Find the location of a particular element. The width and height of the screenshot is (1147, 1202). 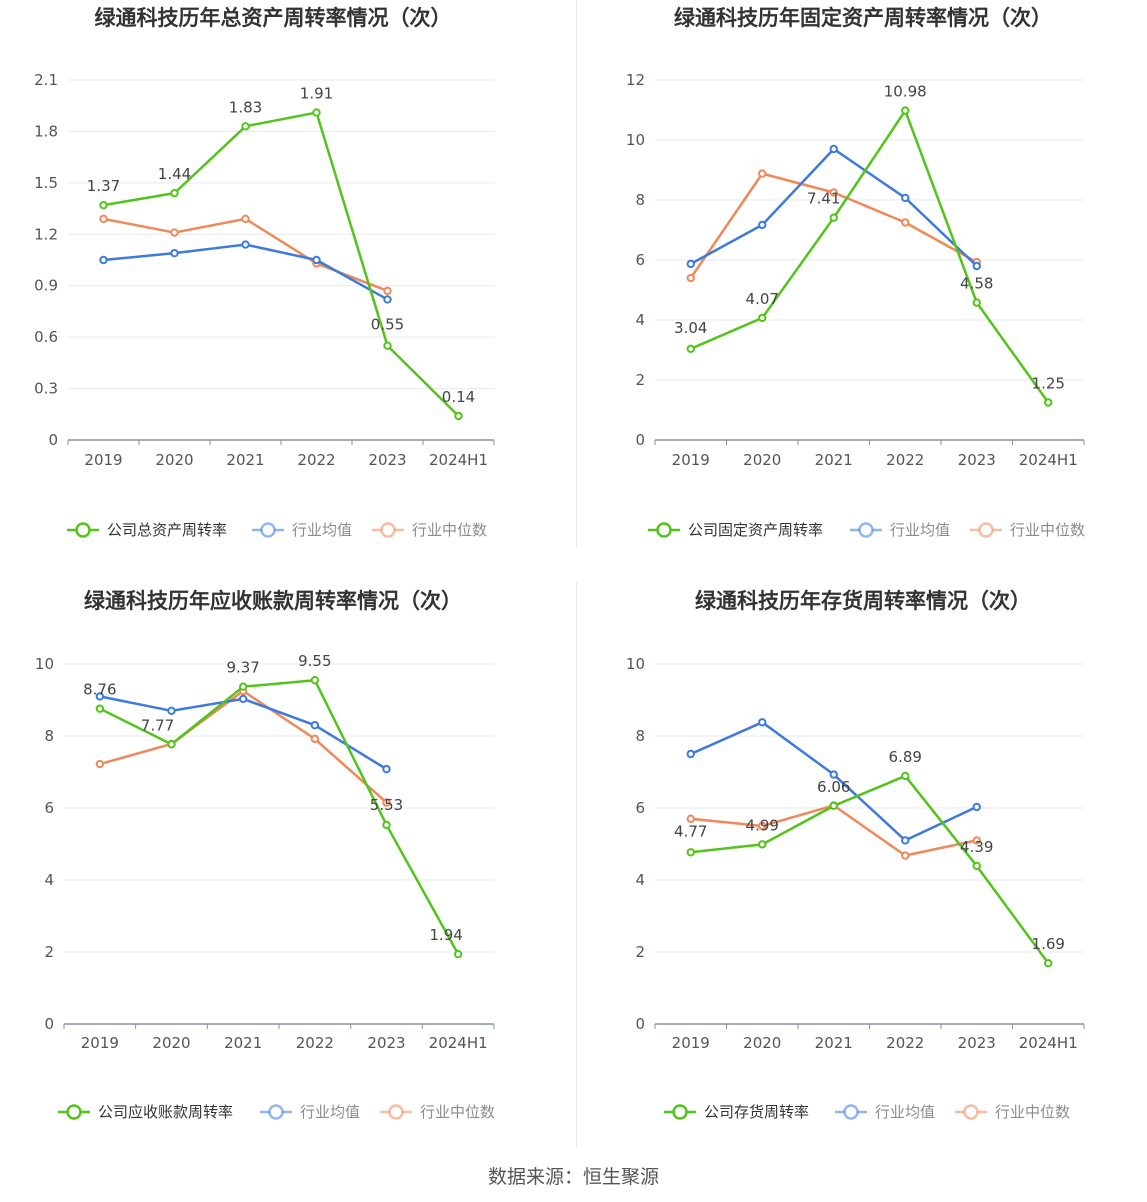

data-label: 0.55 is located at coordinates (387, 325).